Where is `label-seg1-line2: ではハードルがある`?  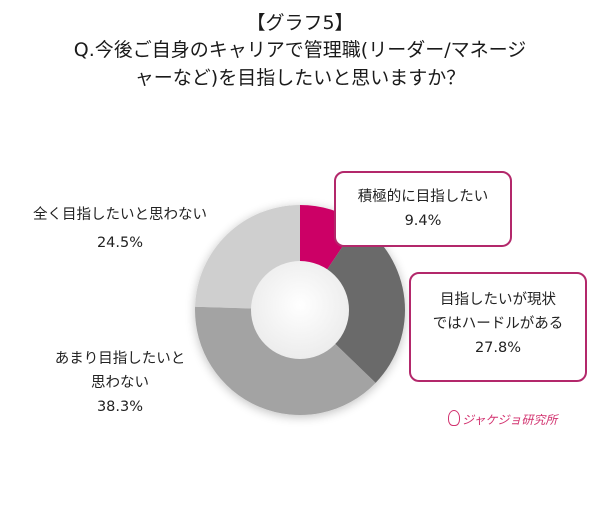 label-seg1-line2: ではハードルがある is located at coordinates (498, 324).